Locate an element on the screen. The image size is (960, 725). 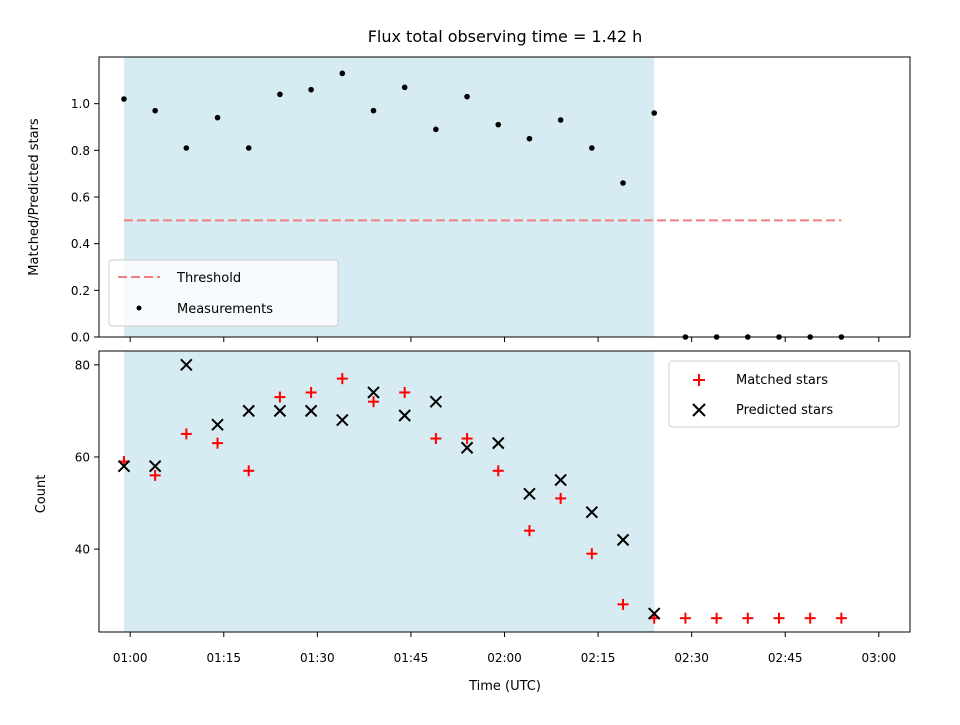
top-y-ticks: 0.0 0.2 0.4 0.6 0.8 1.0 is located at coordinates (85, 221).